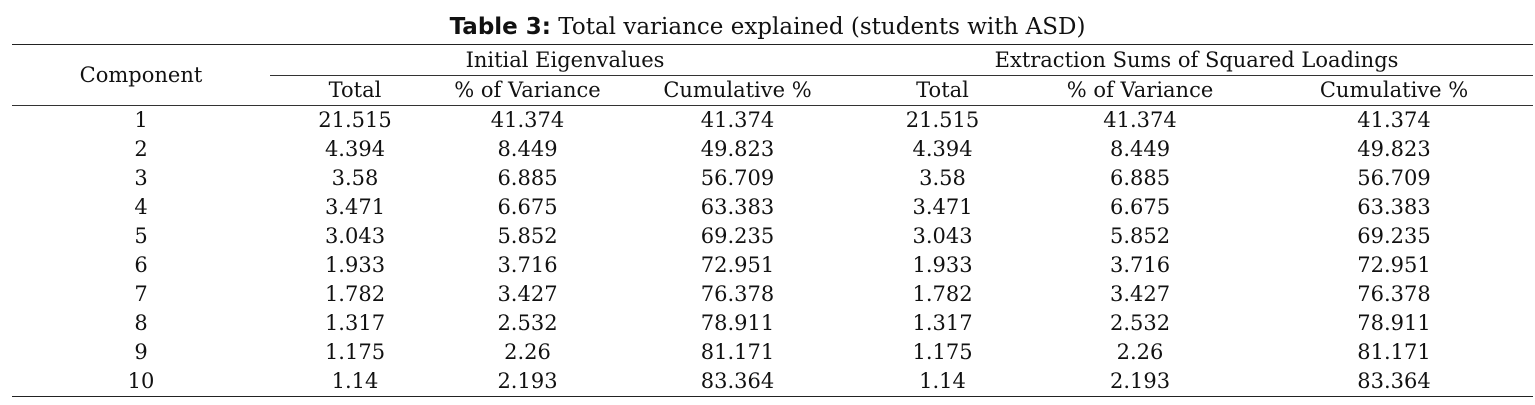  What do you see at coordinates (141, 178) in the screenshot?
I see `component-cell: 3` at bounding box center [141, 178].